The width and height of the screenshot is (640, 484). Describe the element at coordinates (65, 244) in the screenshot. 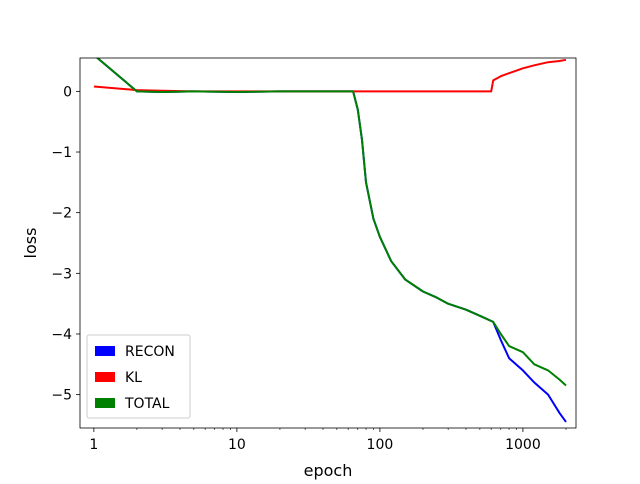

I see `y-axis-ticks: 0 −1 −2 −3 −4 −5` at that location.